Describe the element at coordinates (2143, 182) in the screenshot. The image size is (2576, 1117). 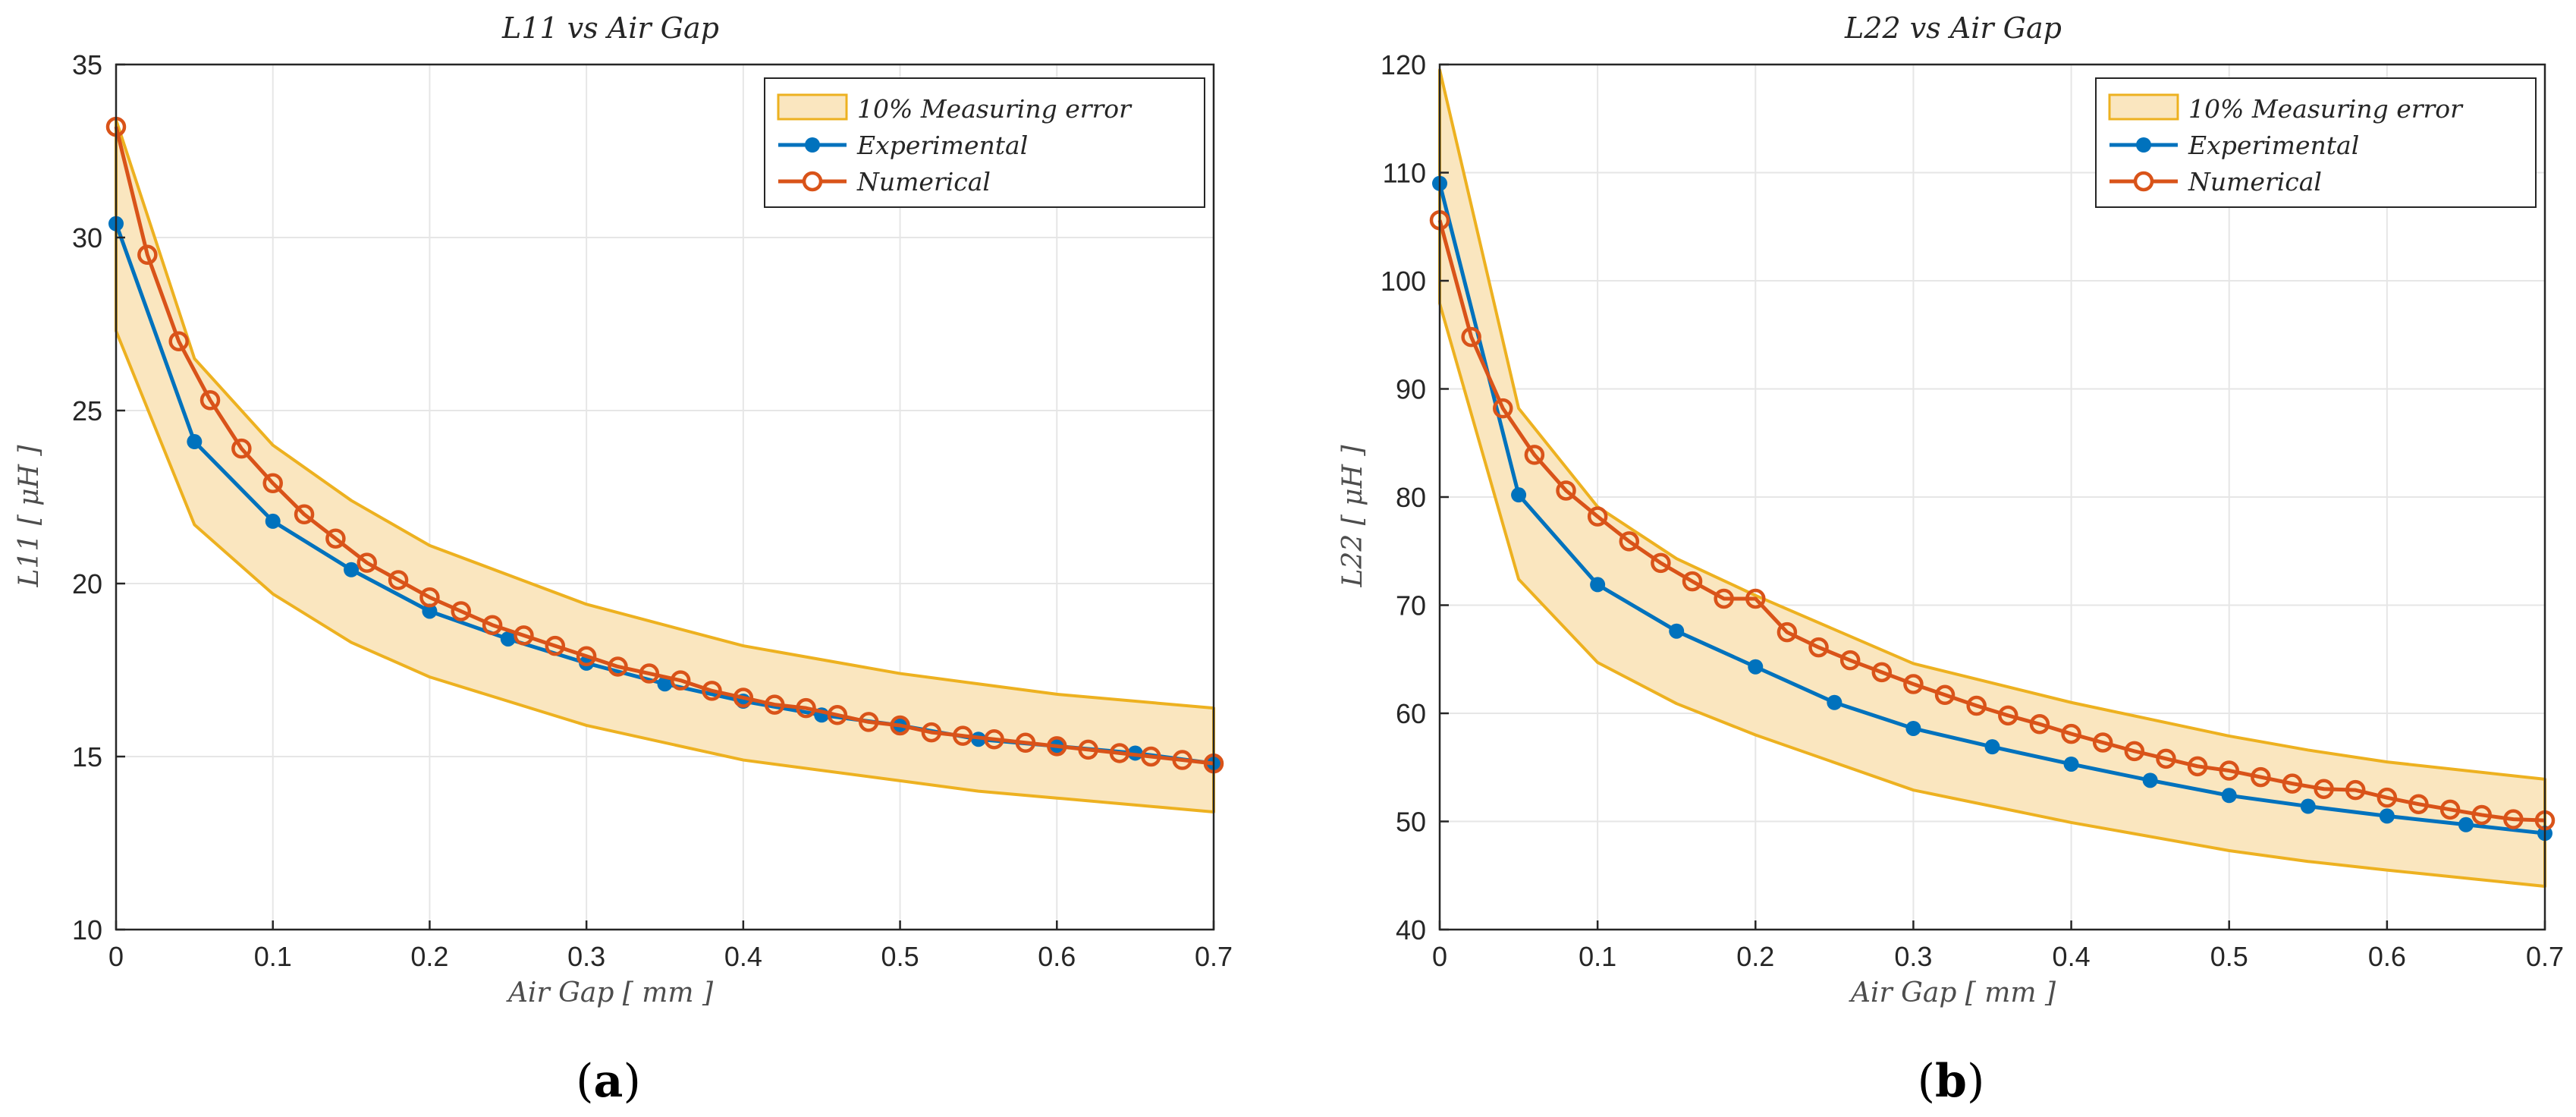
I see `legend-marker-numerical` at that location.